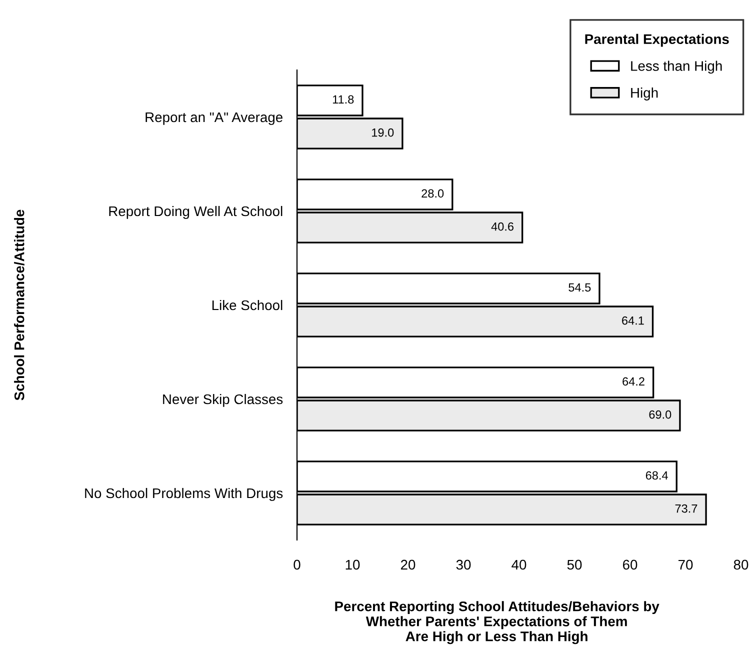 Image resolution: width=751 pixels, height=651 pixels. Describe the element at coordinates (353, 565) in the screenshot. I see `x-tick-label: 10` at that location.